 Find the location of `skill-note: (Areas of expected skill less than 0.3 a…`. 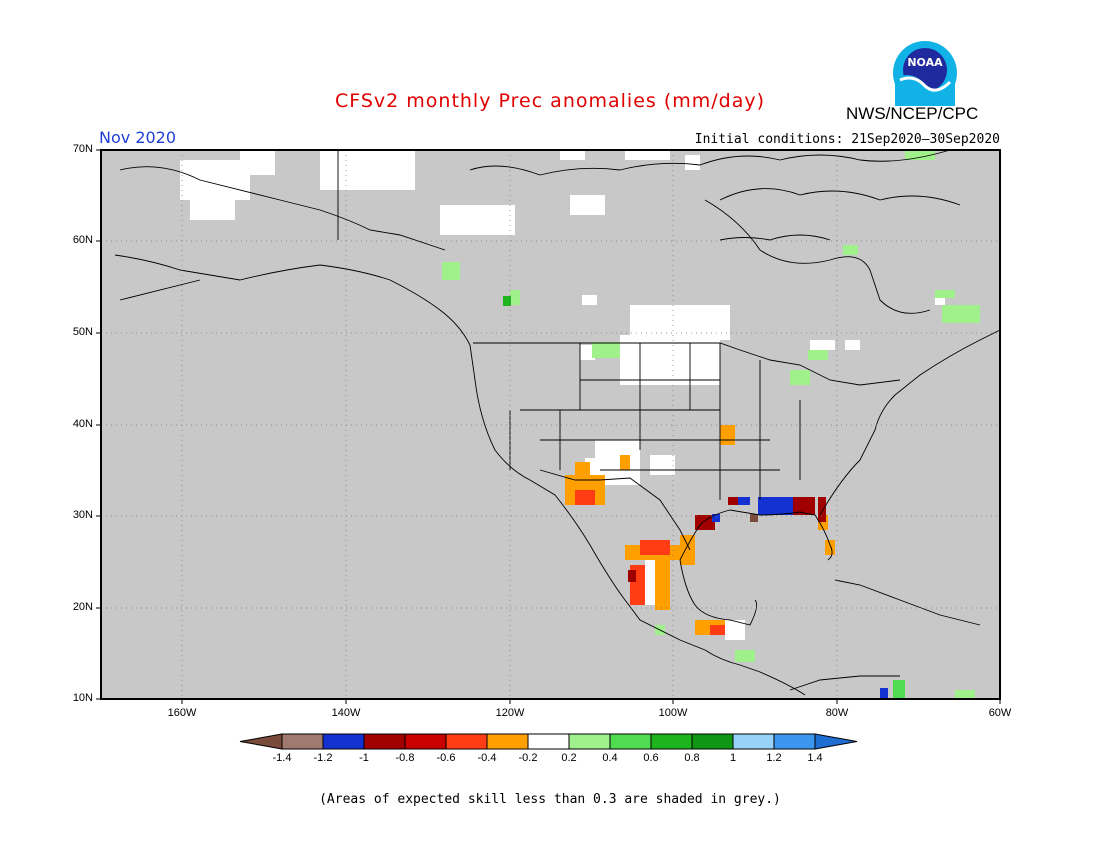

skill-note: (Areas of expected skill less than 0.3 a… is located at coordinates (550, 799).